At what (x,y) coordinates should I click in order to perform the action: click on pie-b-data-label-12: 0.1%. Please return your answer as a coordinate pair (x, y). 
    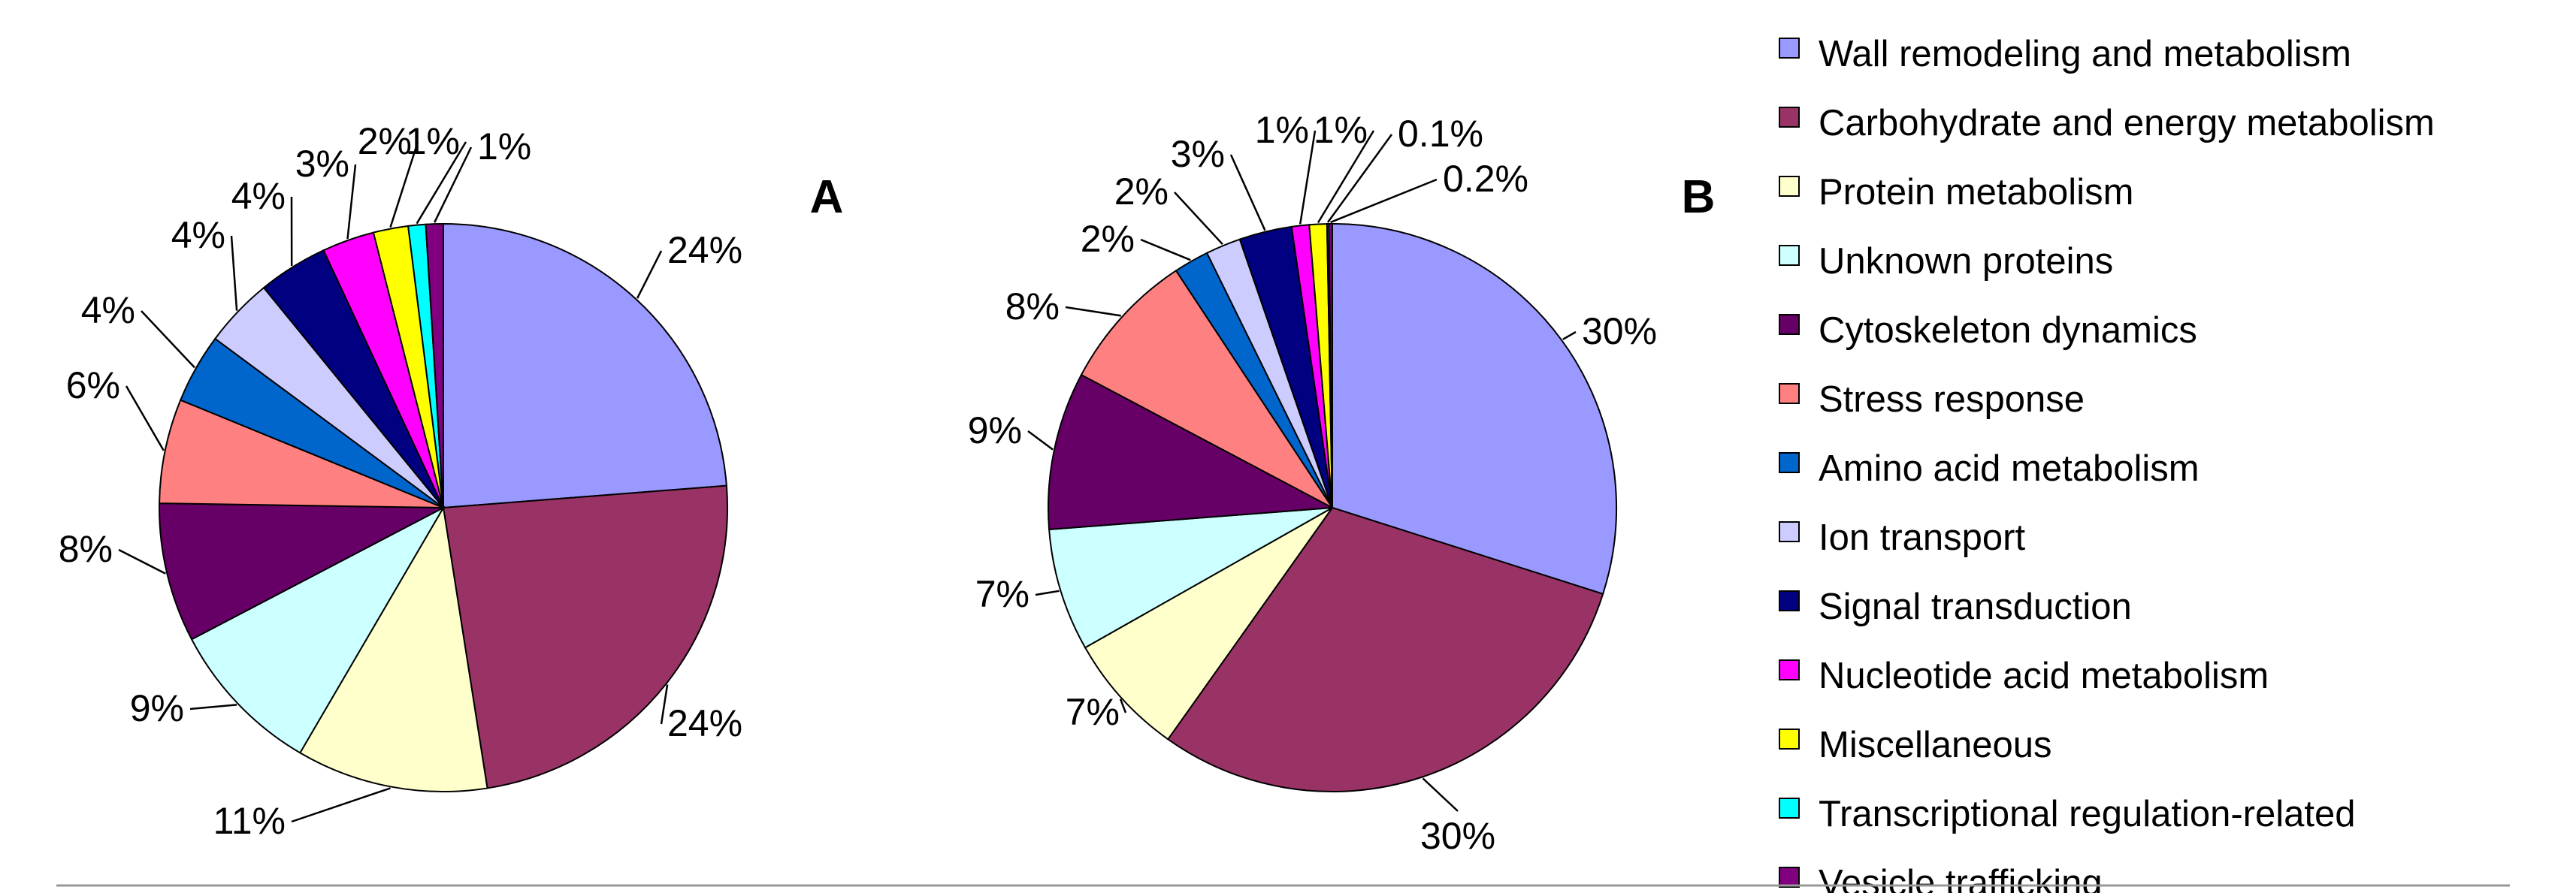
    Looking at the image, I should click on (1441, 134).